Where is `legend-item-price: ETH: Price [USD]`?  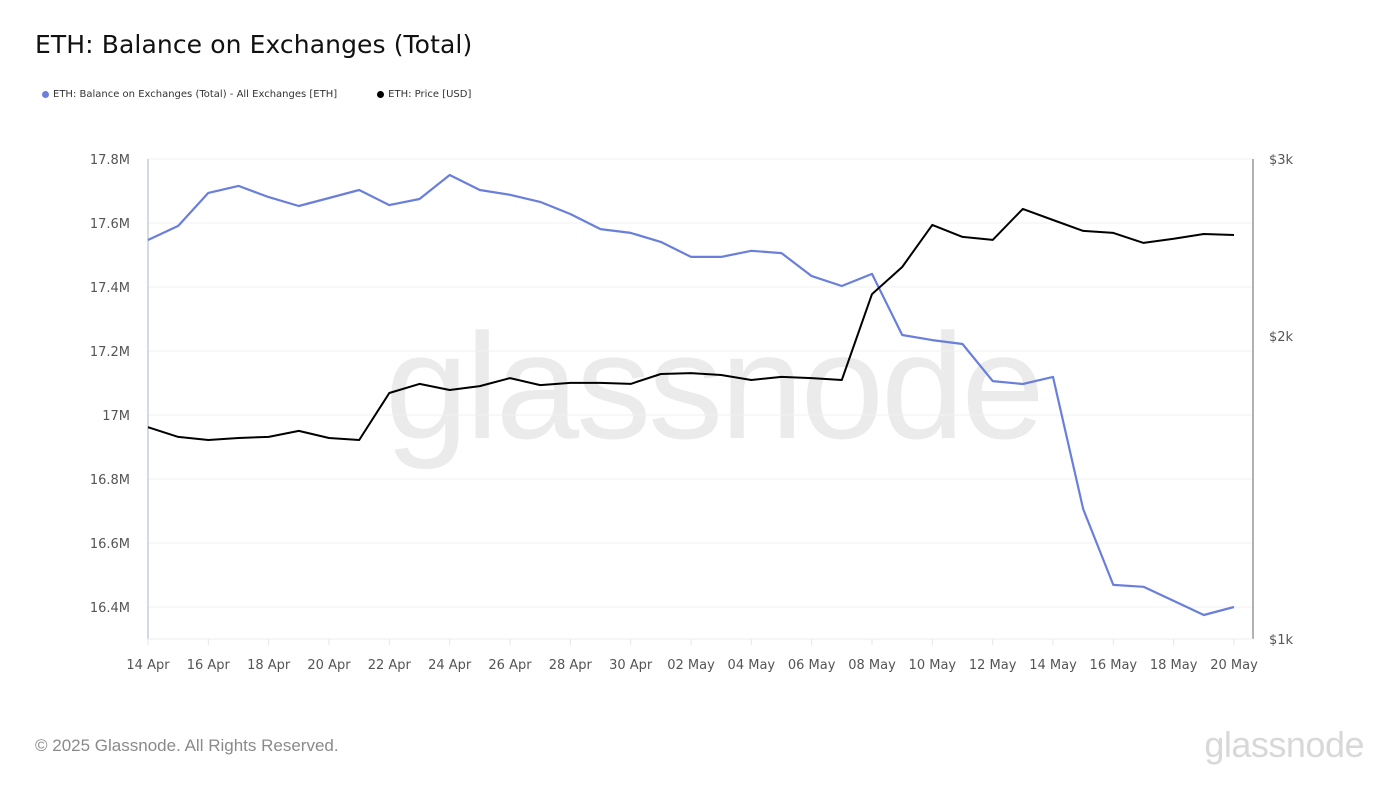 legend-item-price: ETH: Price [USD] is located at coordinates (424, 94).